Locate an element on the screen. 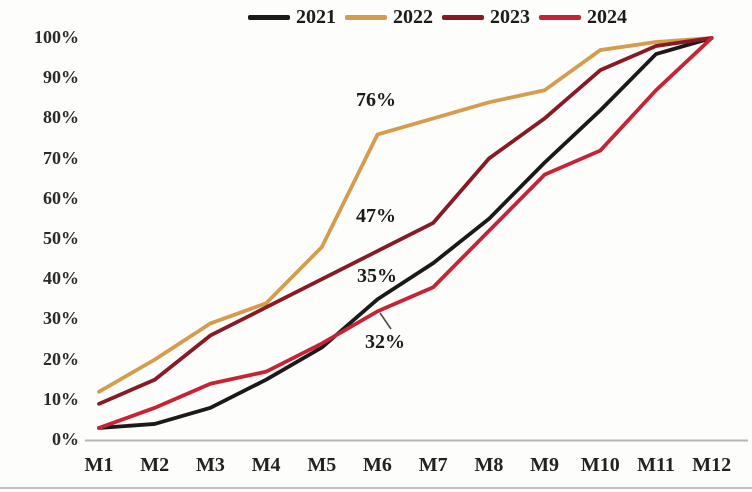  legend-item-2022: 2022 is located at coordinates (389, 17).